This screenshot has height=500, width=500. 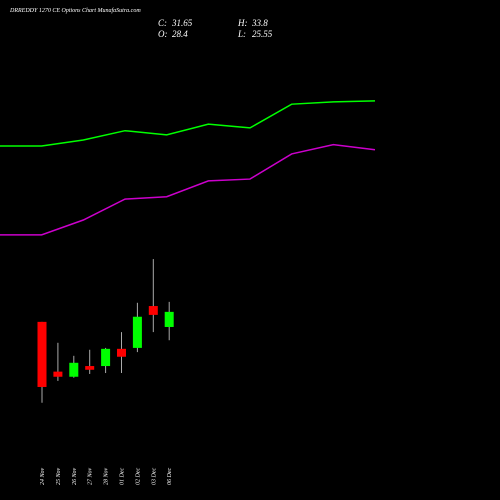 I want to click on x-tick-label: 25 Nov, so click(x=59, y=476).